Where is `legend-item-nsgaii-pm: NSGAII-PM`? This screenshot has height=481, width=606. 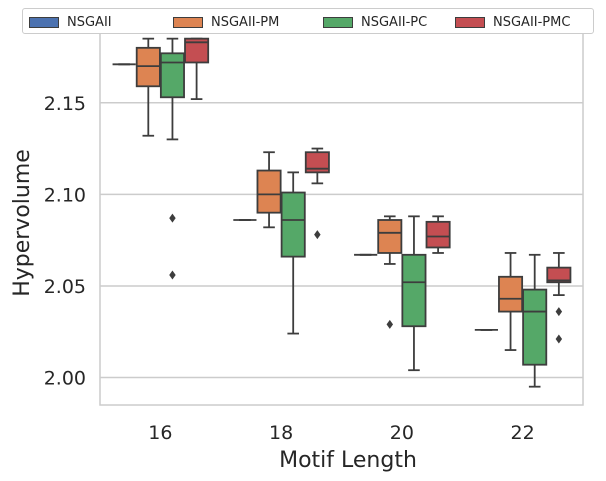
legend-item-nsgaii-pm: NSGAII-PM is located at coordinates (226, 22).